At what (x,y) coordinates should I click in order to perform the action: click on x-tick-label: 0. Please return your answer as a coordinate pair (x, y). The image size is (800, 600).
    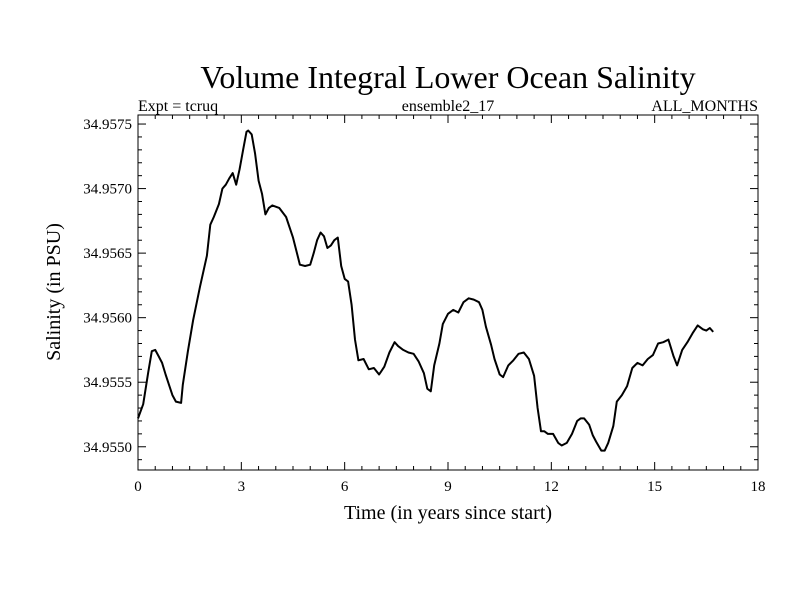
    Looking at the image, I should click on (138, 487).